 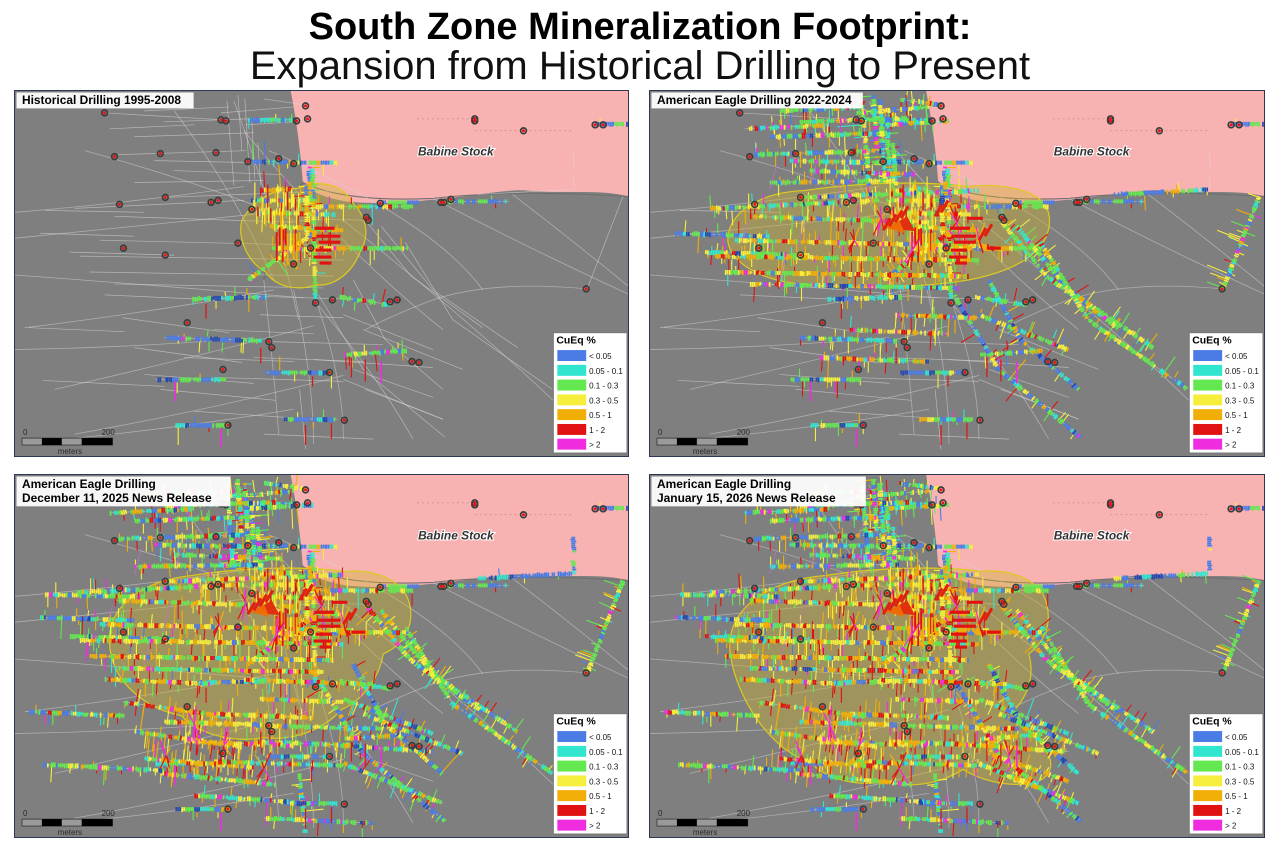 I want to click on svg-text: December 11, 2025 News Release, so click(x=117, y=498).